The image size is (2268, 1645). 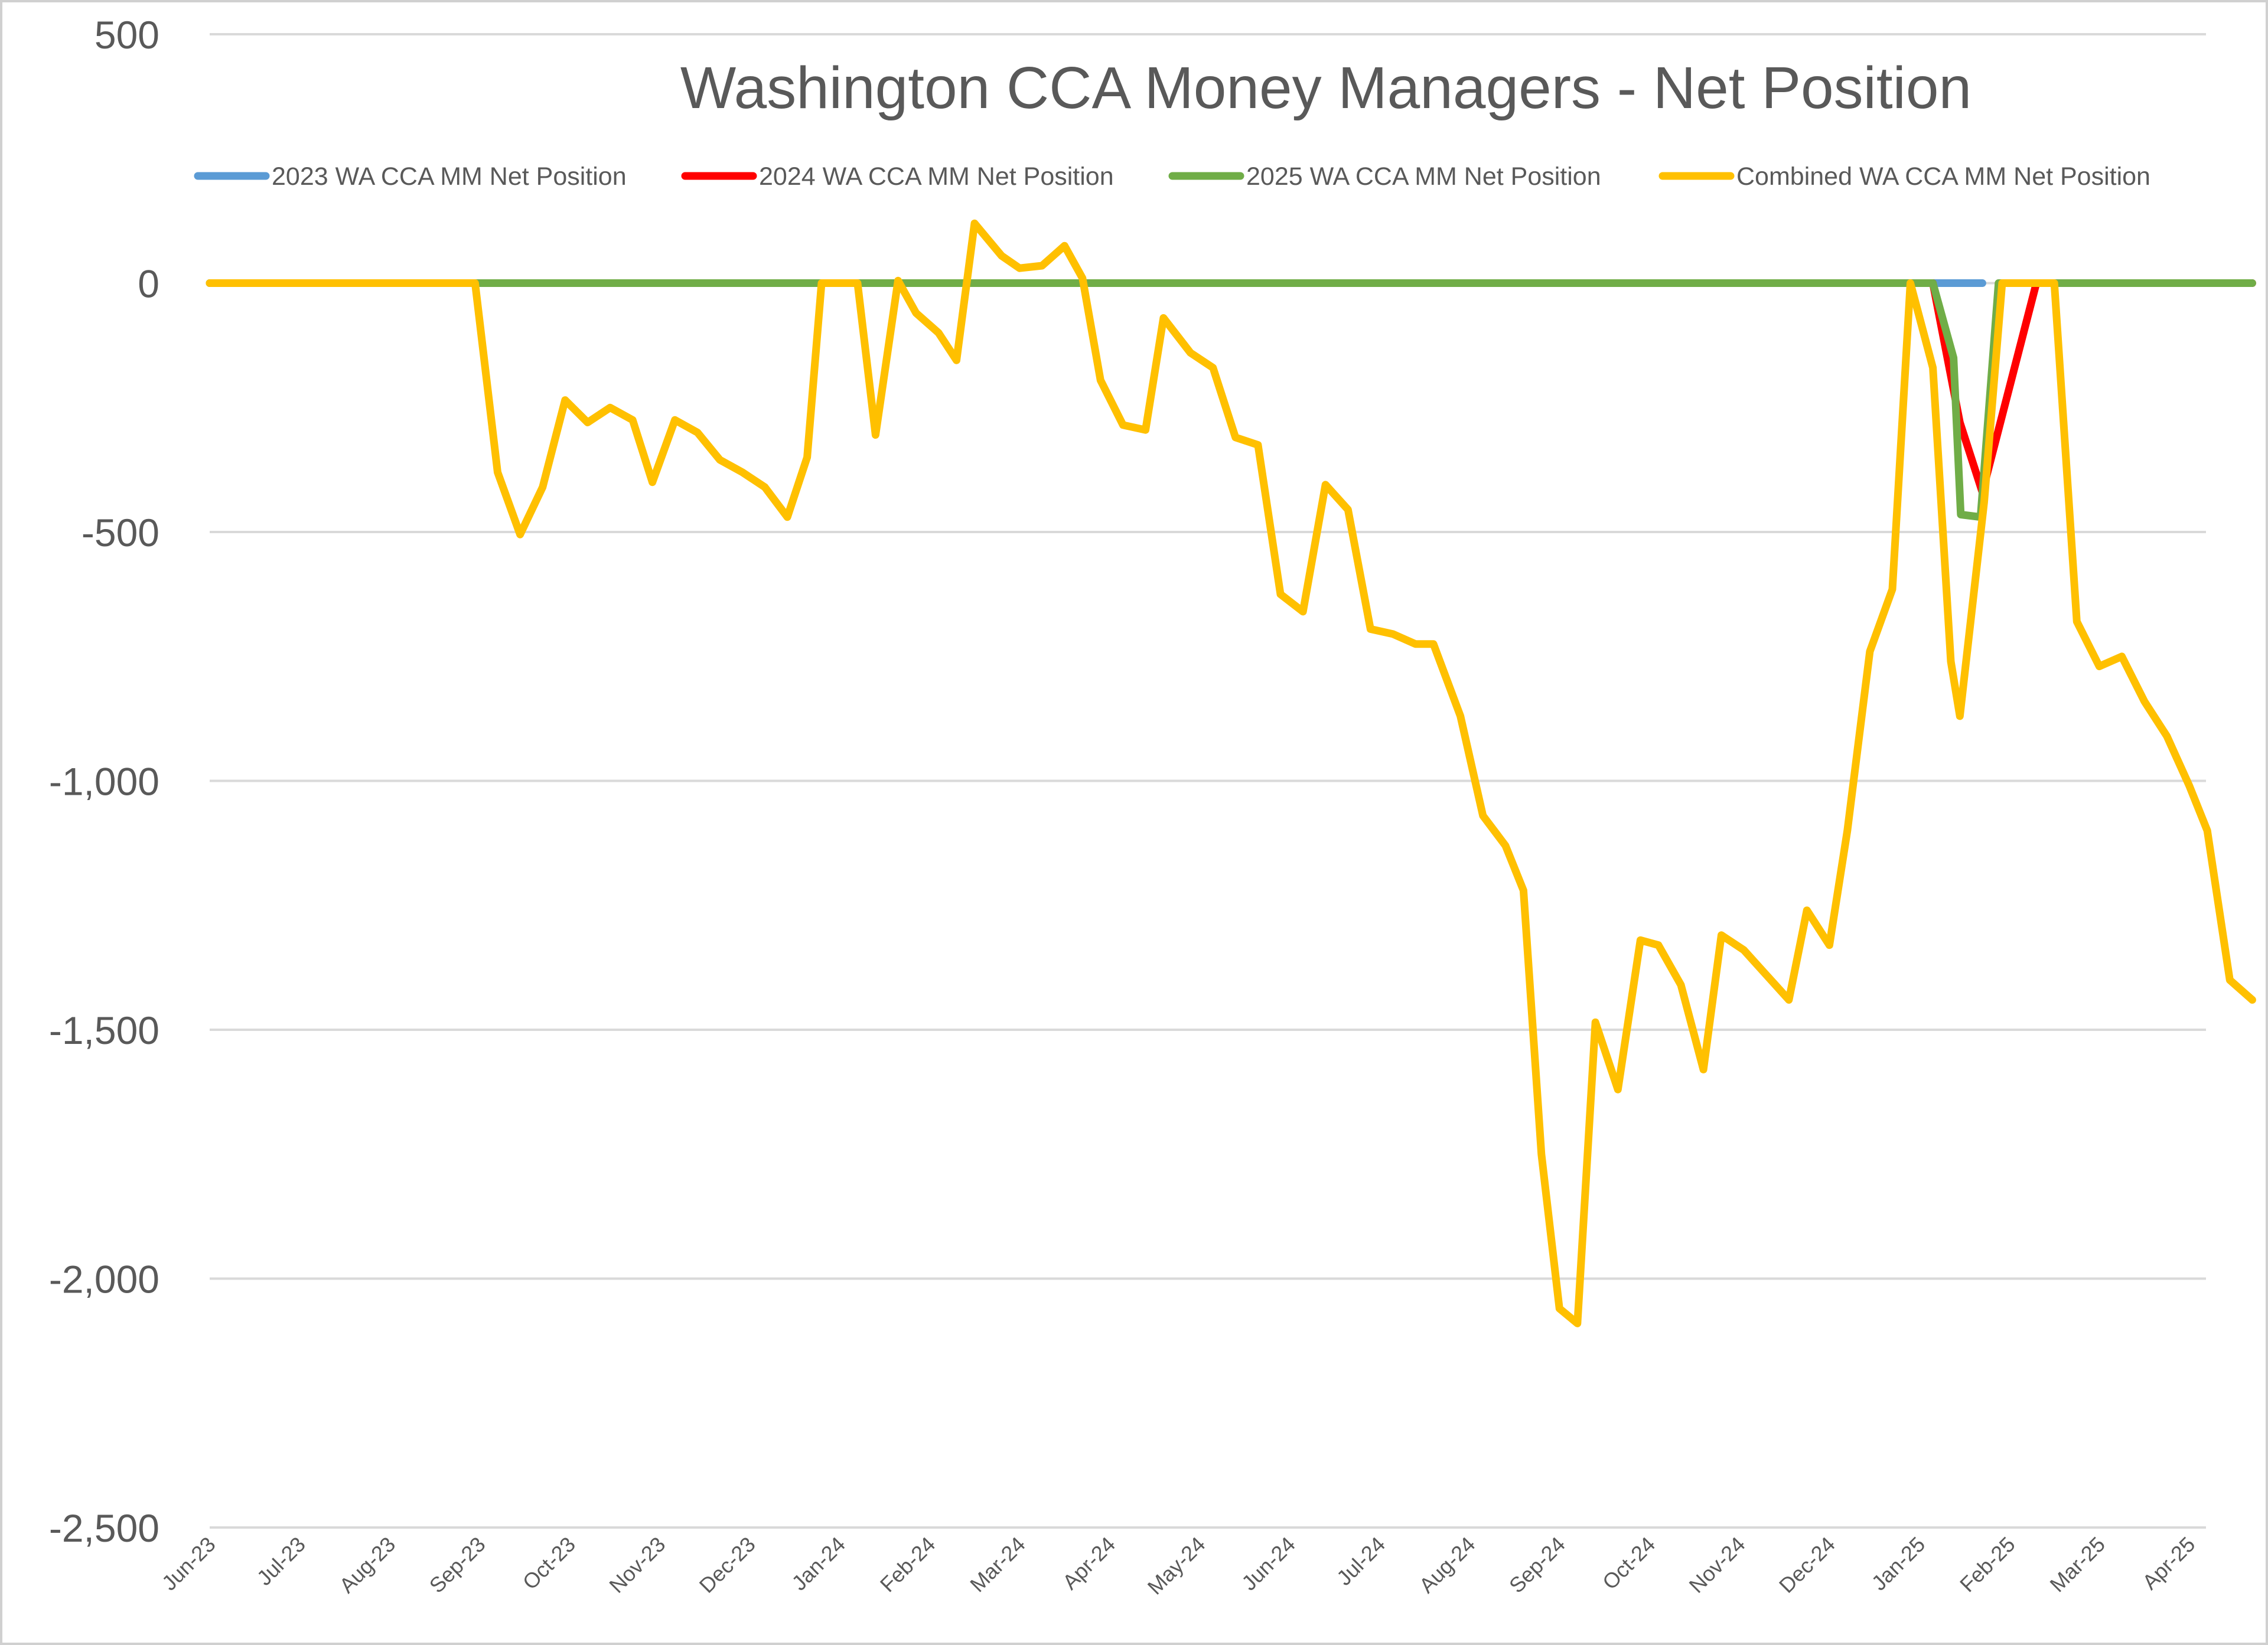 I want to click on legend-label: 2023 WA CCA MM Net Position, so click(x=449, y=176).